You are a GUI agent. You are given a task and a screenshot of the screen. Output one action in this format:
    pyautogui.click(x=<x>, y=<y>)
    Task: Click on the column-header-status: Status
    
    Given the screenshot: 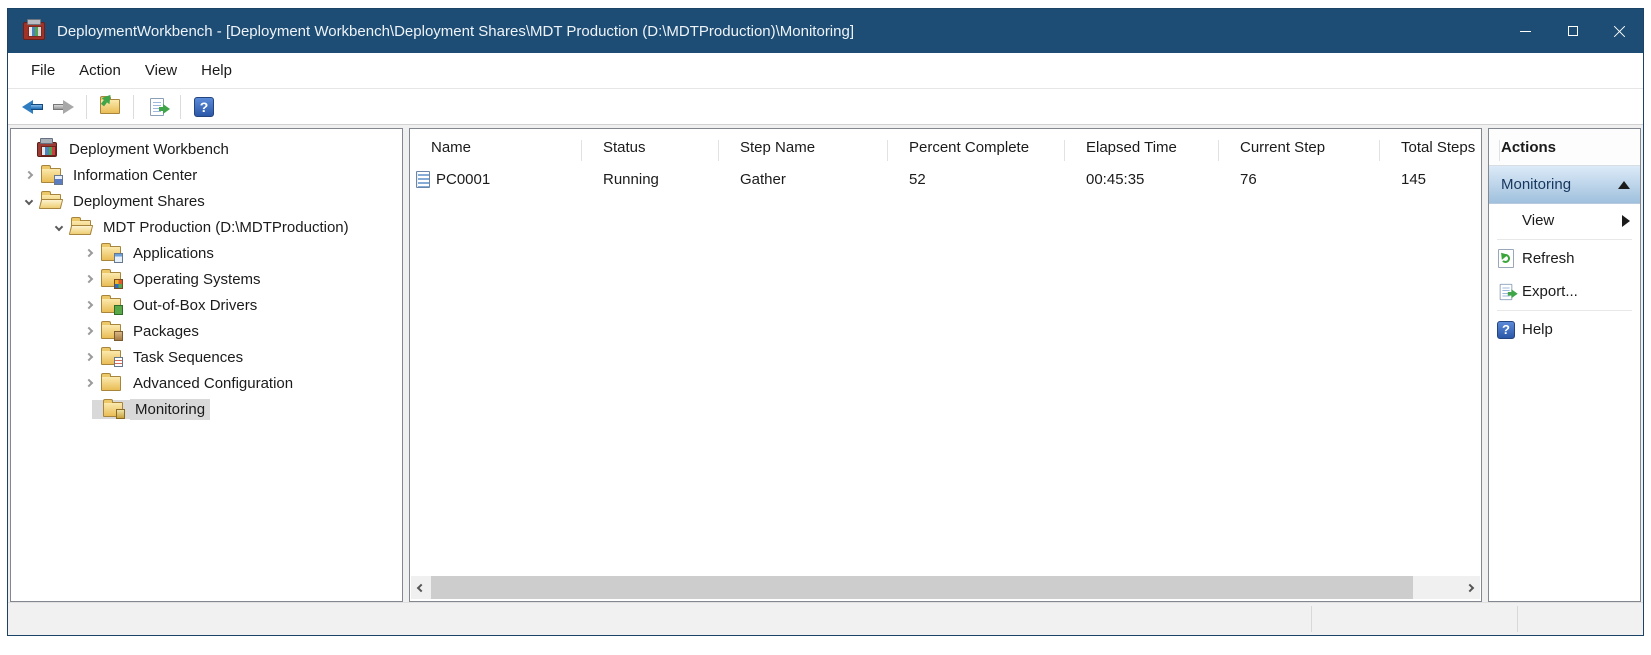 What is the action you would take?
    pyautogui.click(x=650, y=147)
    